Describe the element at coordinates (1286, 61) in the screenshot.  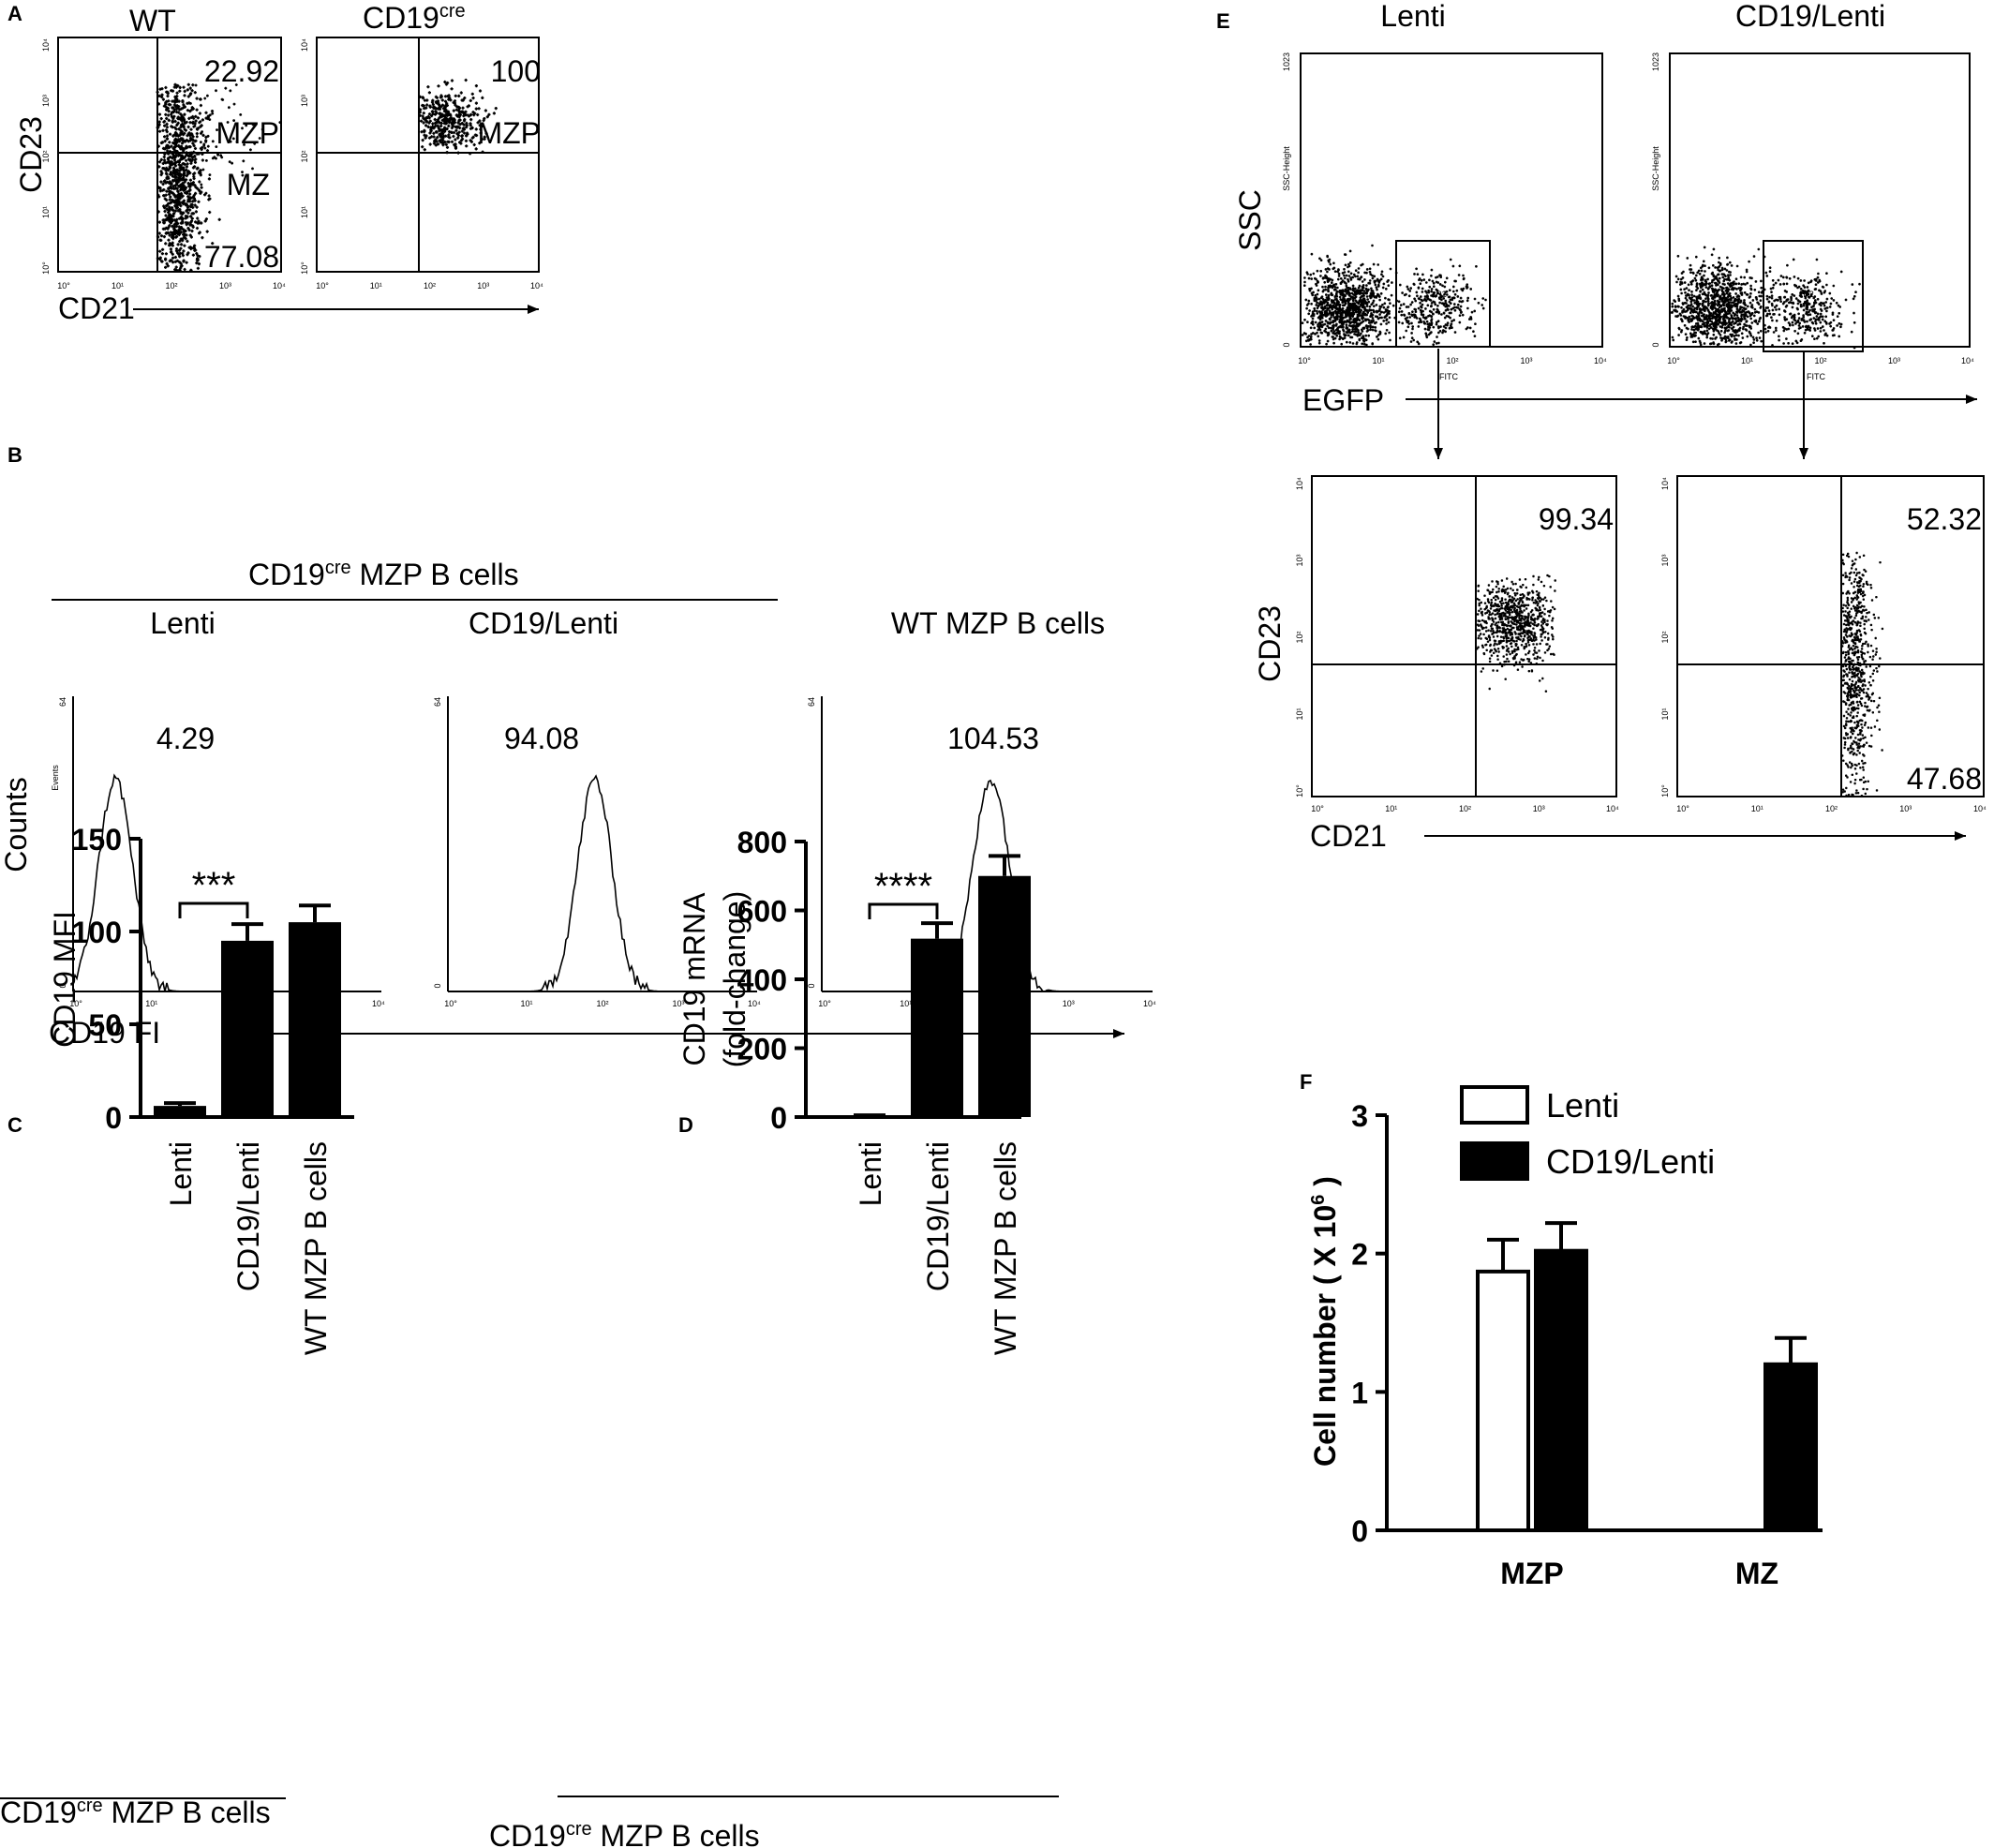
I see `e-top-ytick-top-0: 1023` at that location.